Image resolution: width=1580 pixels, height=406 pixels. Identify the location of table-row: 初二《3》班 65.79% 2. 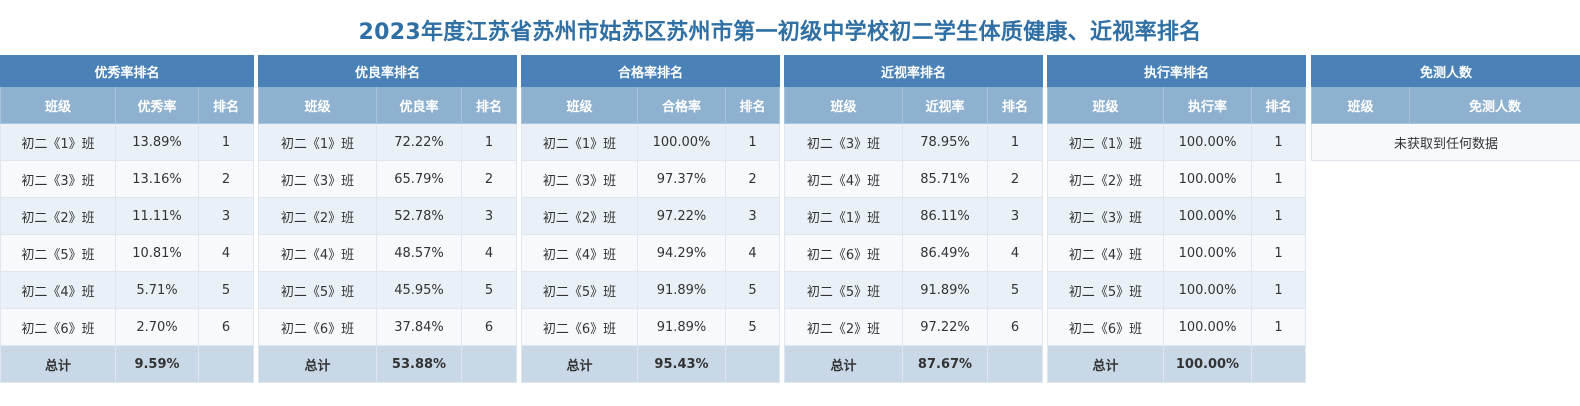
(388, 179).